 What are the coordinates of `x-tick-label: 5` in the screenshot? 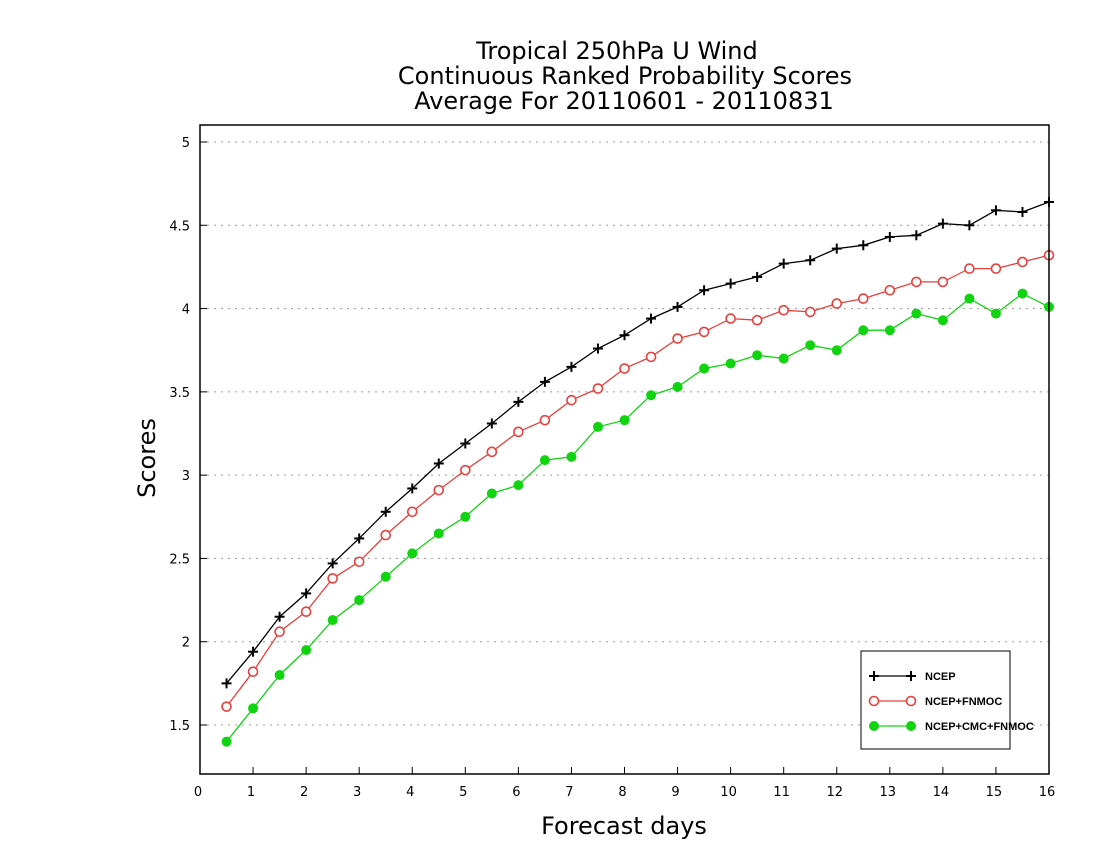 It's located at (463, 792).